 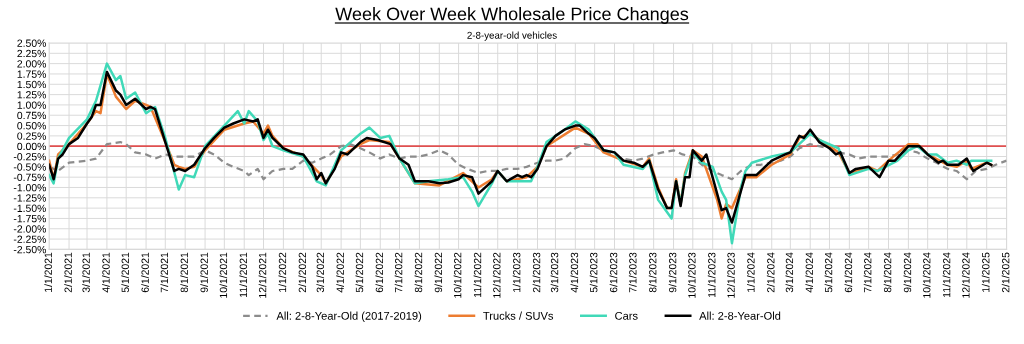 What do you see at coordinates (418, 272) in the screenshot?
I see `x-tick-label: 8/1/2022` at bounding box center [418, 272].